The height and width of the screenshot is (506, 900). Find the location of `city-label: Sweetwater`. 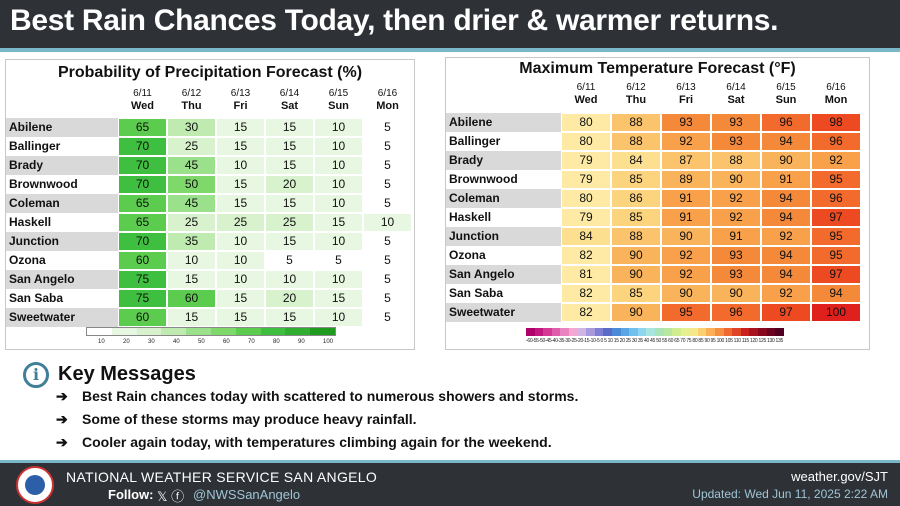

city-label: Sweetwater is located at coordinates (503, 312).